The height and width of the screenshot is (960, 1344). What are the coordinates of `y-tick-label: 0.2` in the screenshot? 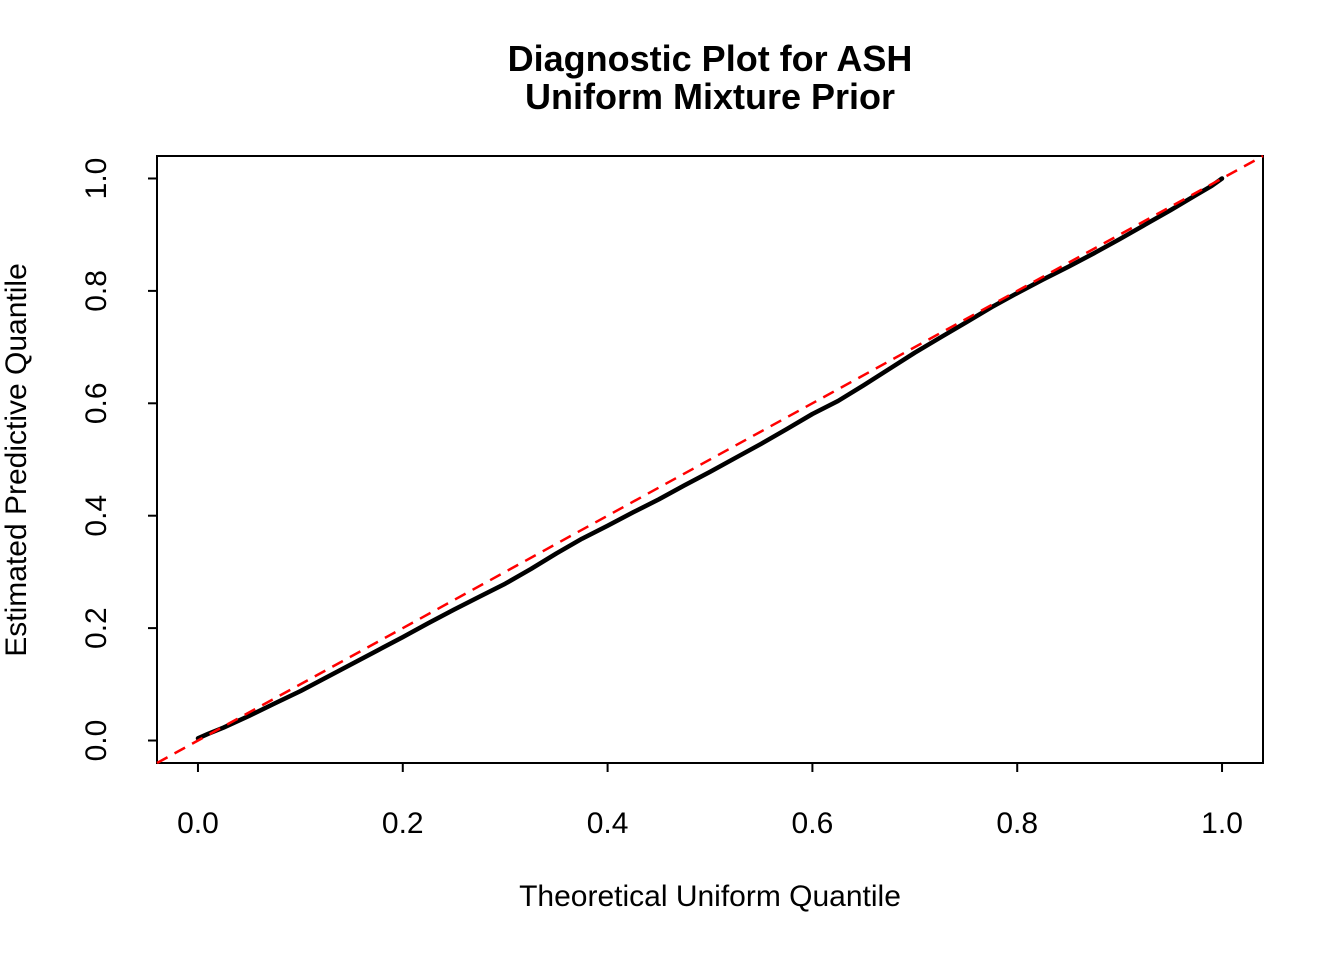 It's located at (96, 628).